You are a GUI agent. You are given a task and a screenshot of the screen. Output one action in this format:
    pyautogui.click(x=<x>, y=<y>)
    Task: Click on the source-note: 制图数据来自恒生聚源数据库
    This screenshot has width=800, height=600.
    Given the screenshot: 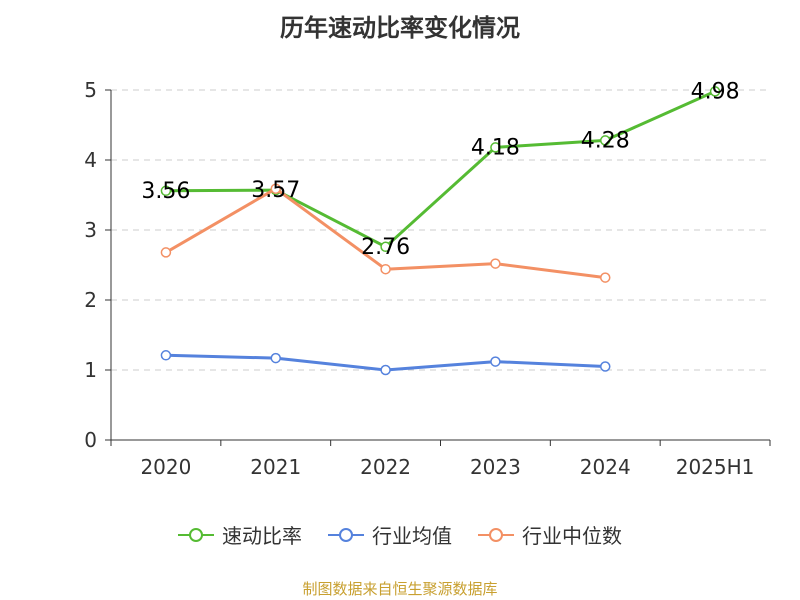 What is the action you would take?
    pyautogui.click(x=400, y=589)
    